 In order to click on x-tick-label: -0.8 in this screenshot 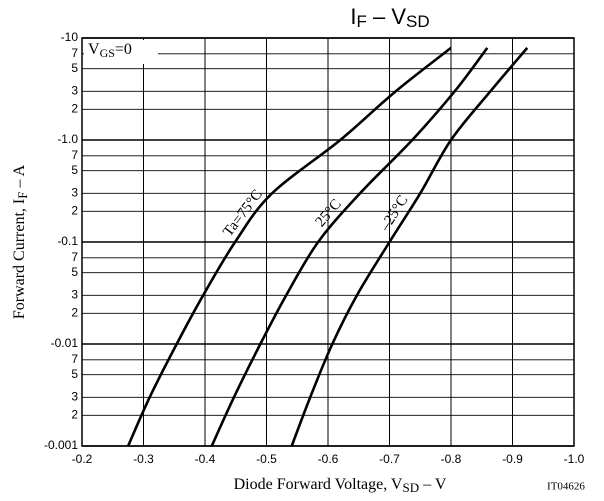, I will do `click(451, 459)`.